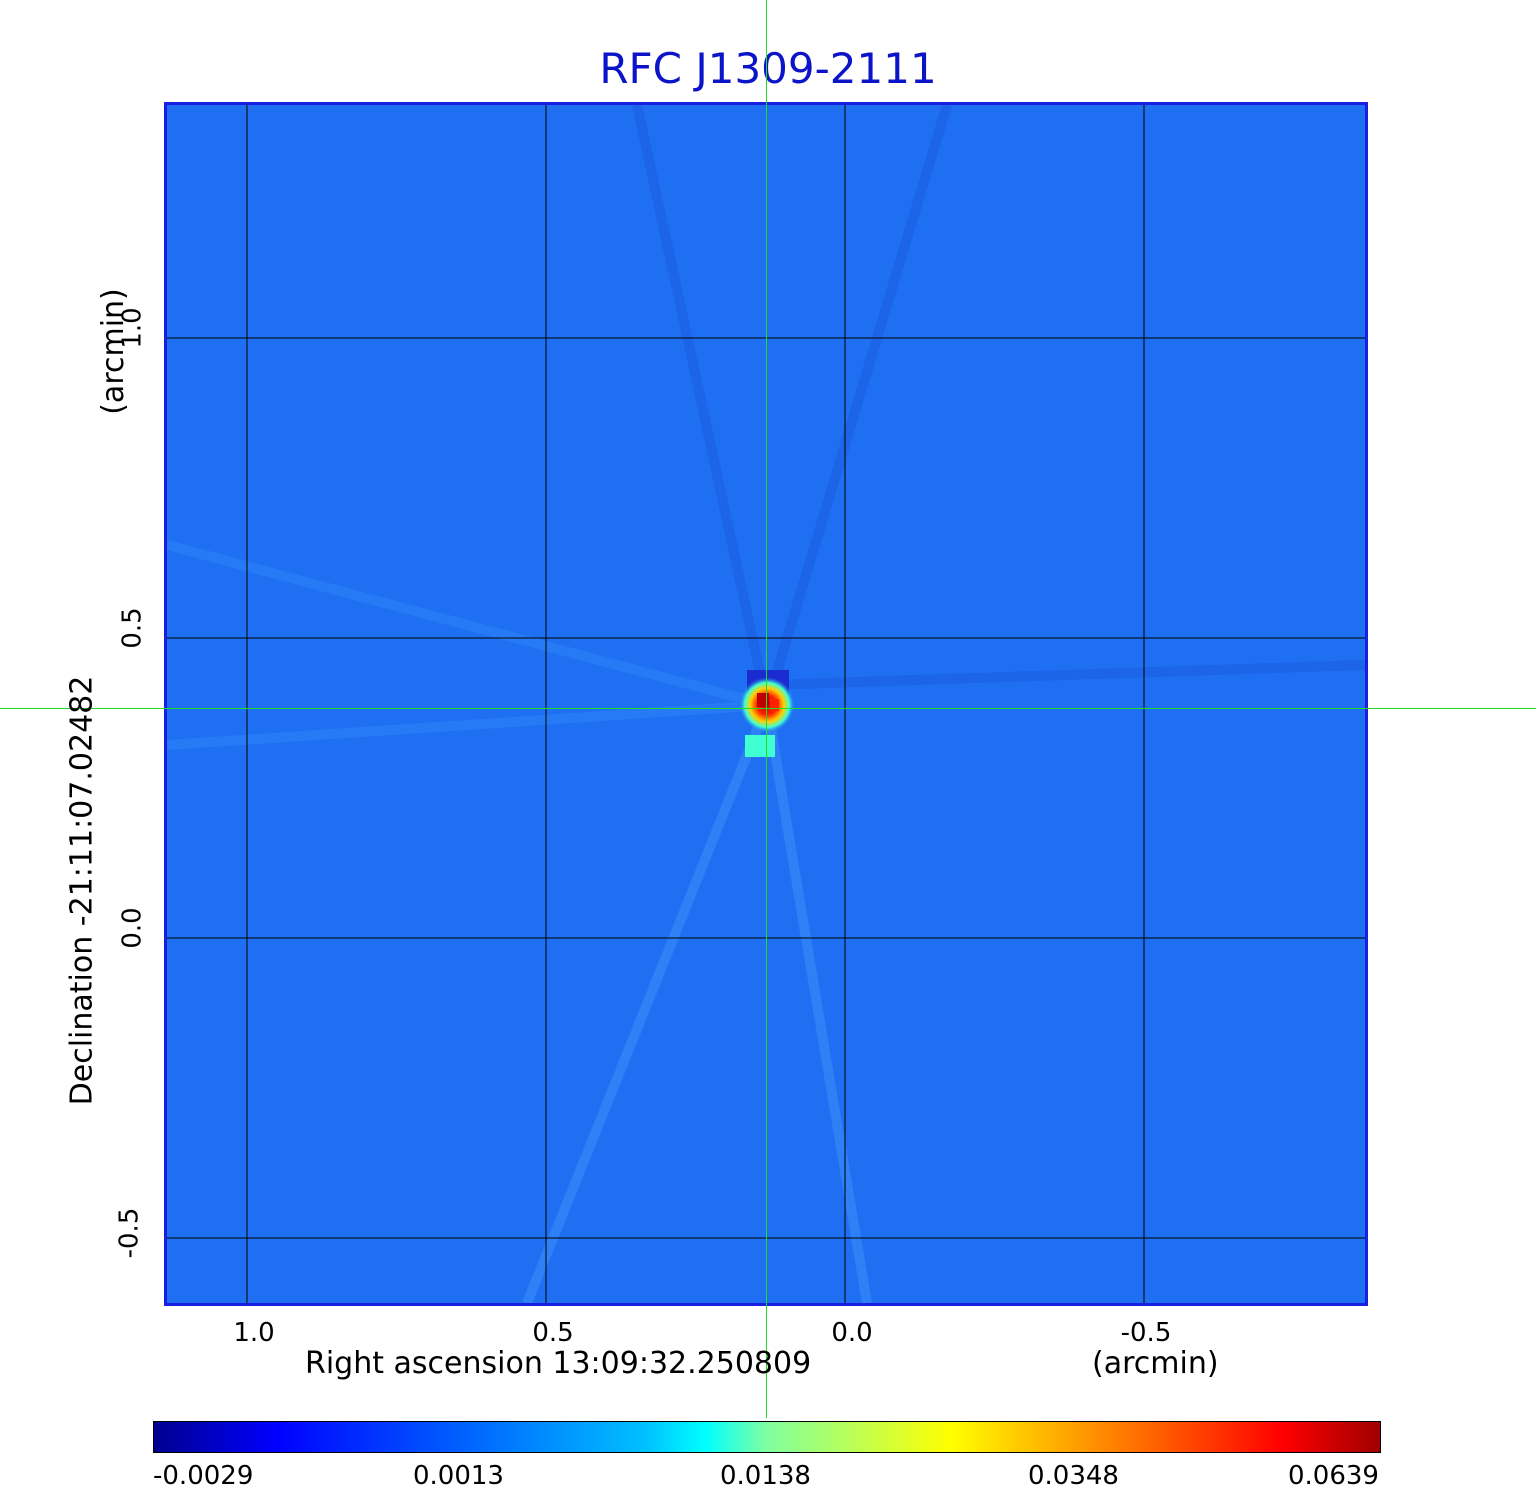 The width and height of the screenshot is (1536, 1511). I want to click on central-source, so click(767, 713).